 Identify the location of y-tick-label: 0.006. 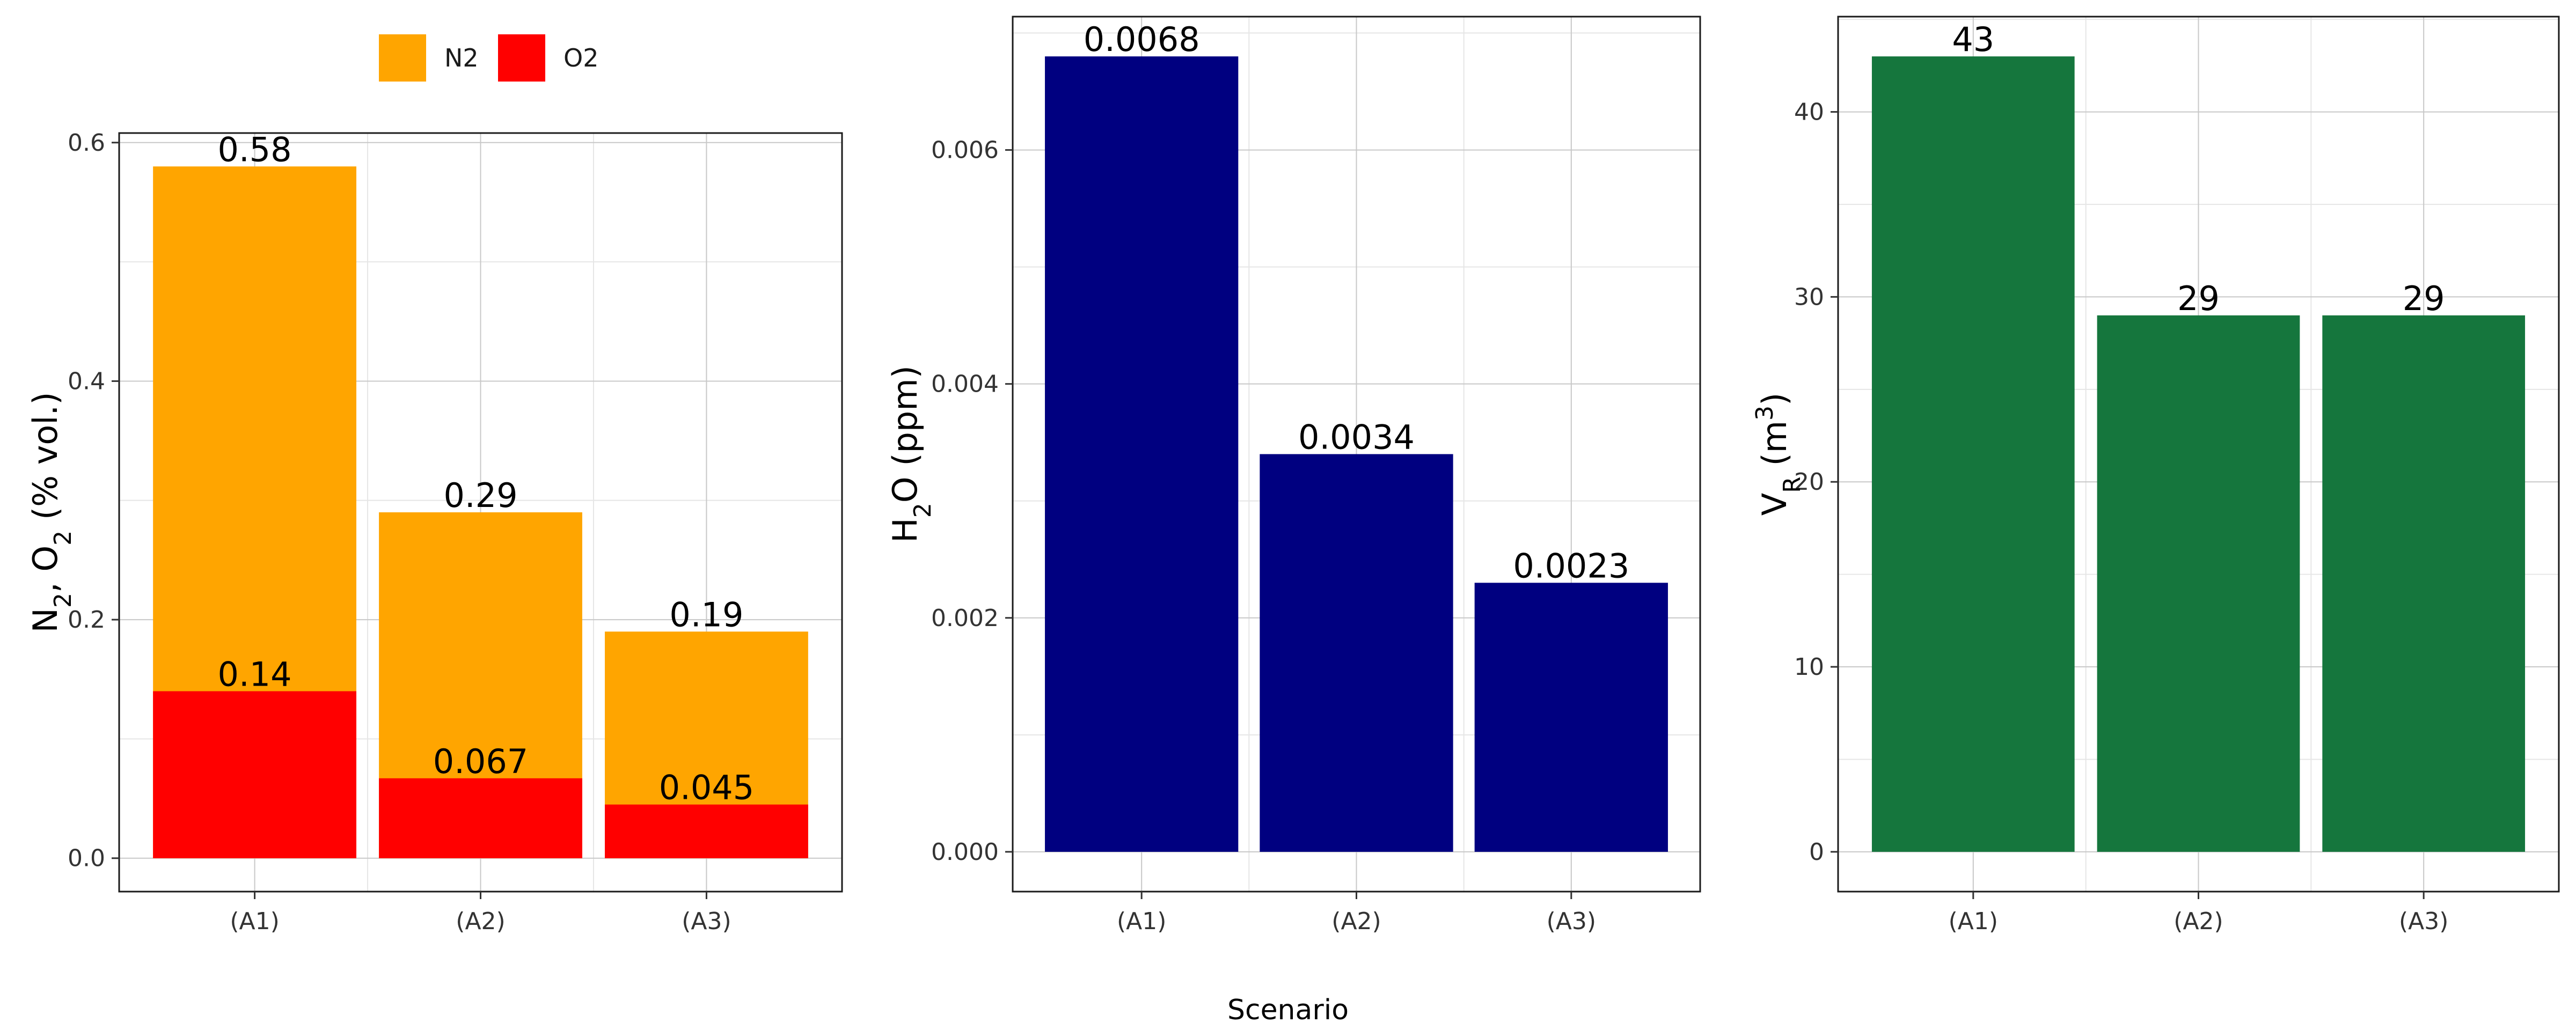
(965, 150).